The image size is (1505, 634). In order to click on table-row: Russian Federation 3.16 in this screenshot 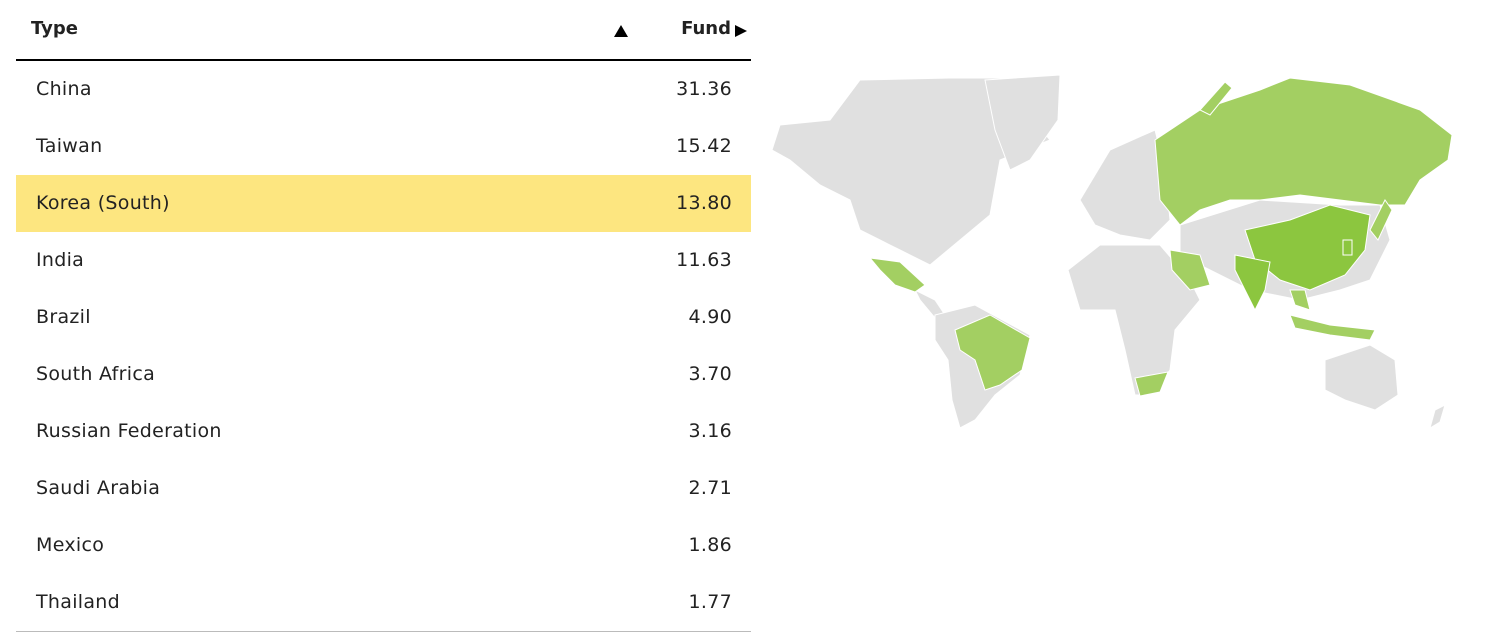, I will do `click(383, 431)`.